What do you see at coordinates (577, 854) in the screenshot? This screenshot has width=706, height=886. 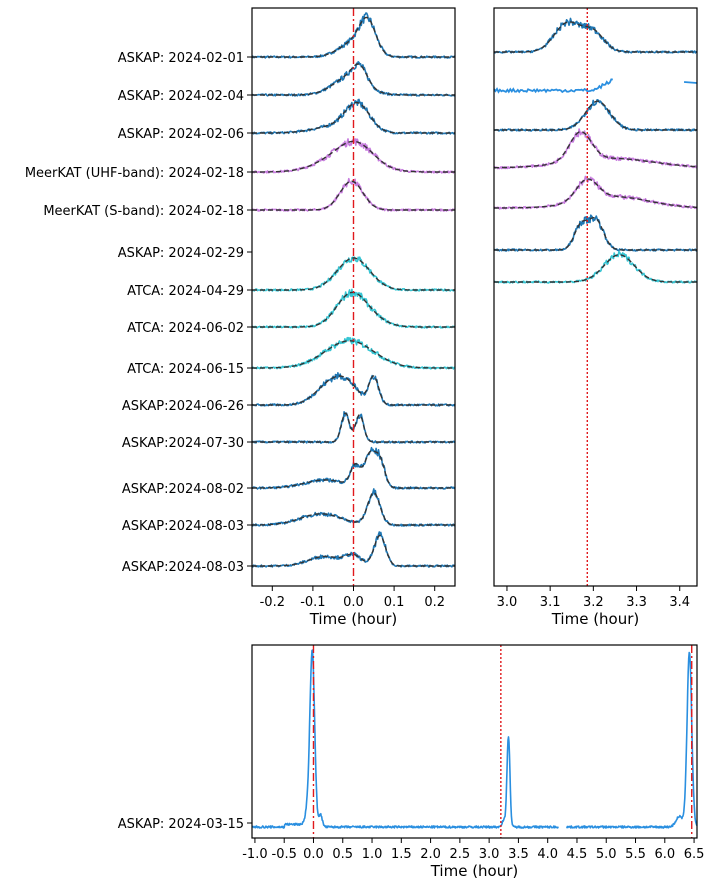 I see `x-tick-label: 4.5` at bounding box center [577, 854].